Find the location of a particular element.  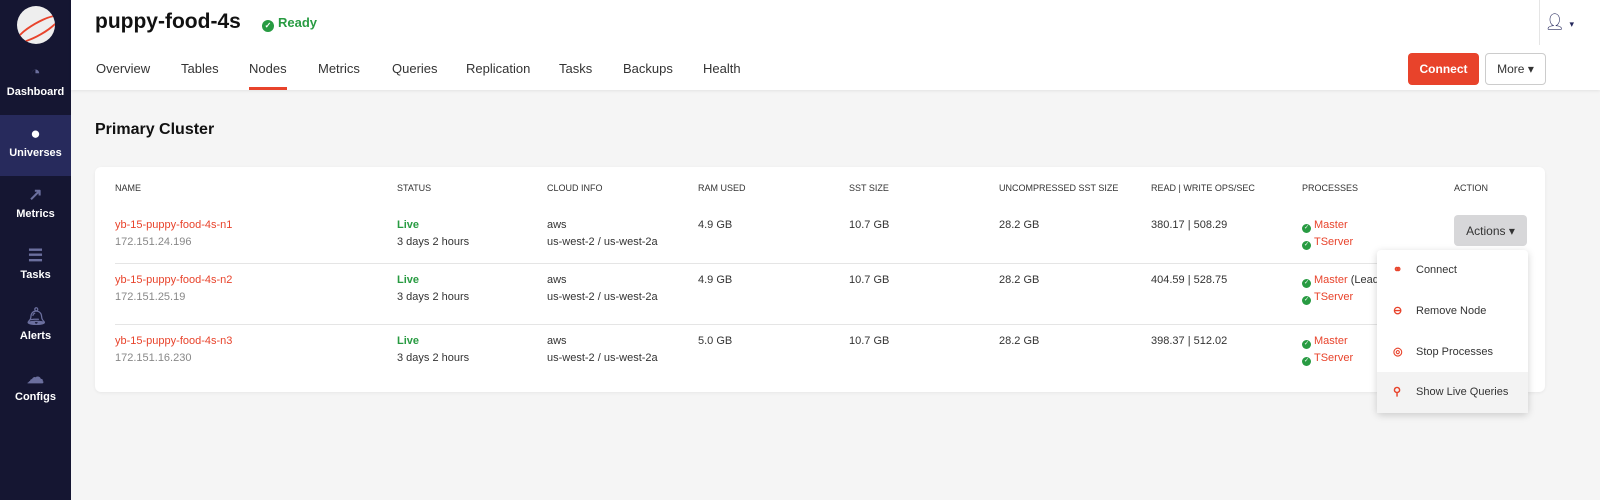

tab-backups: Backups is located at coordinates (648, 68).